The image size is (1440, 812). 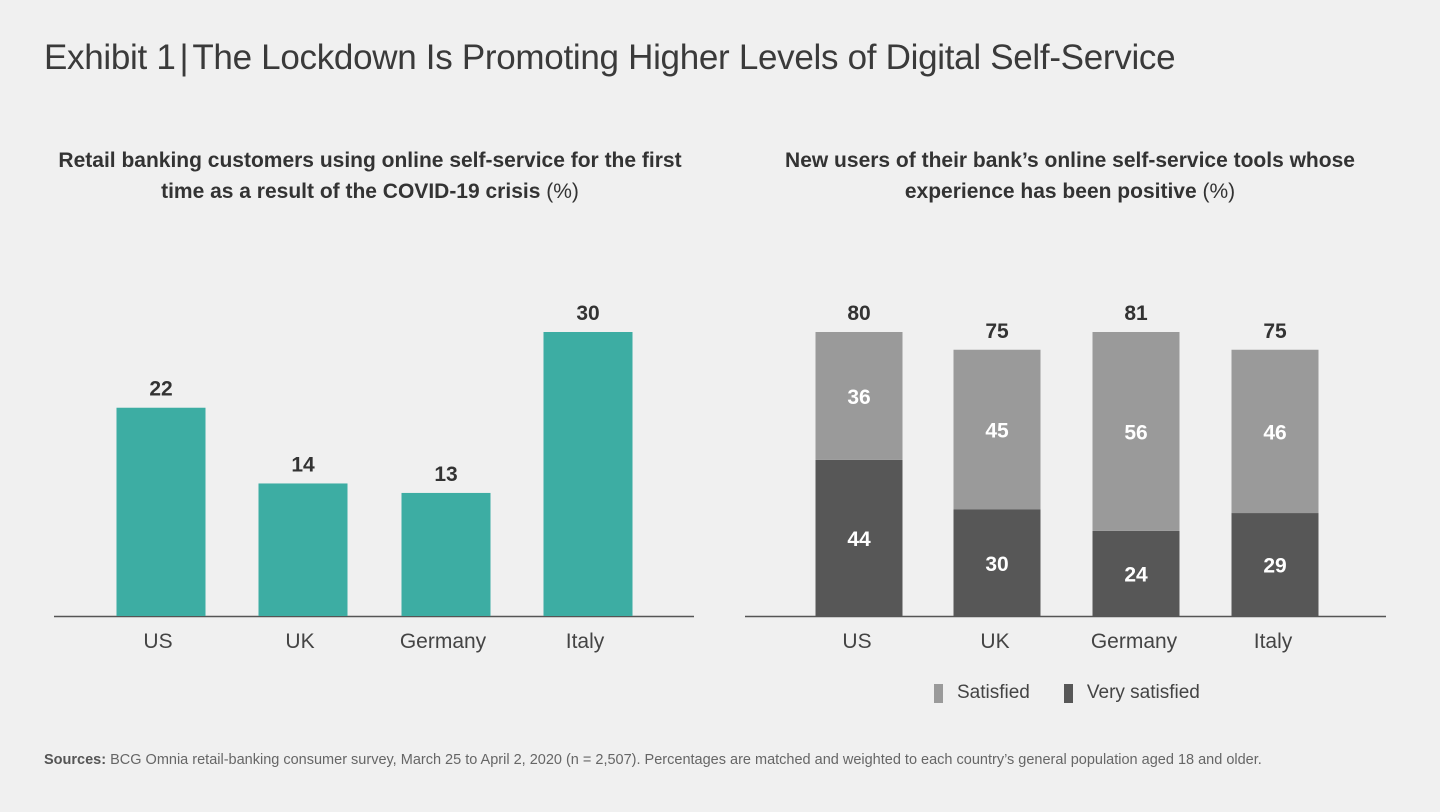 I want to click on right-total-uk: 75, so click(x=997, y=331).